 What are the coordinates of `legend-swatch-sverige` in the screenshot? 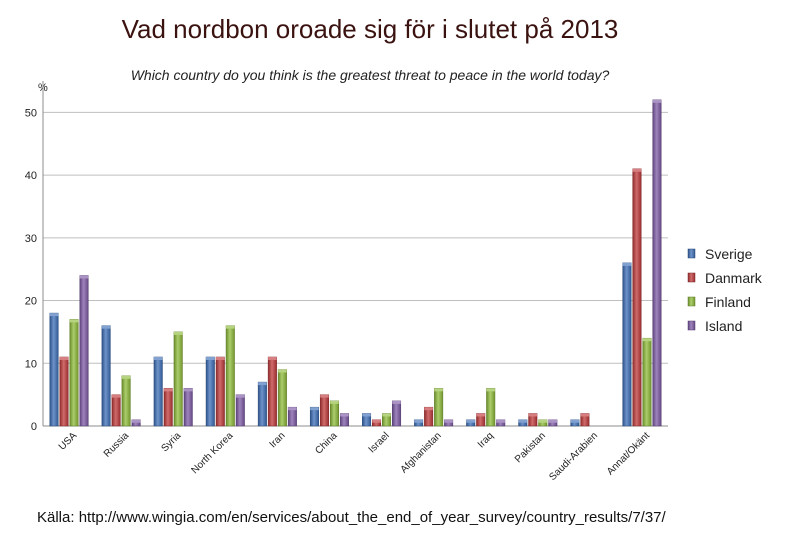 It's located at (691, 253).